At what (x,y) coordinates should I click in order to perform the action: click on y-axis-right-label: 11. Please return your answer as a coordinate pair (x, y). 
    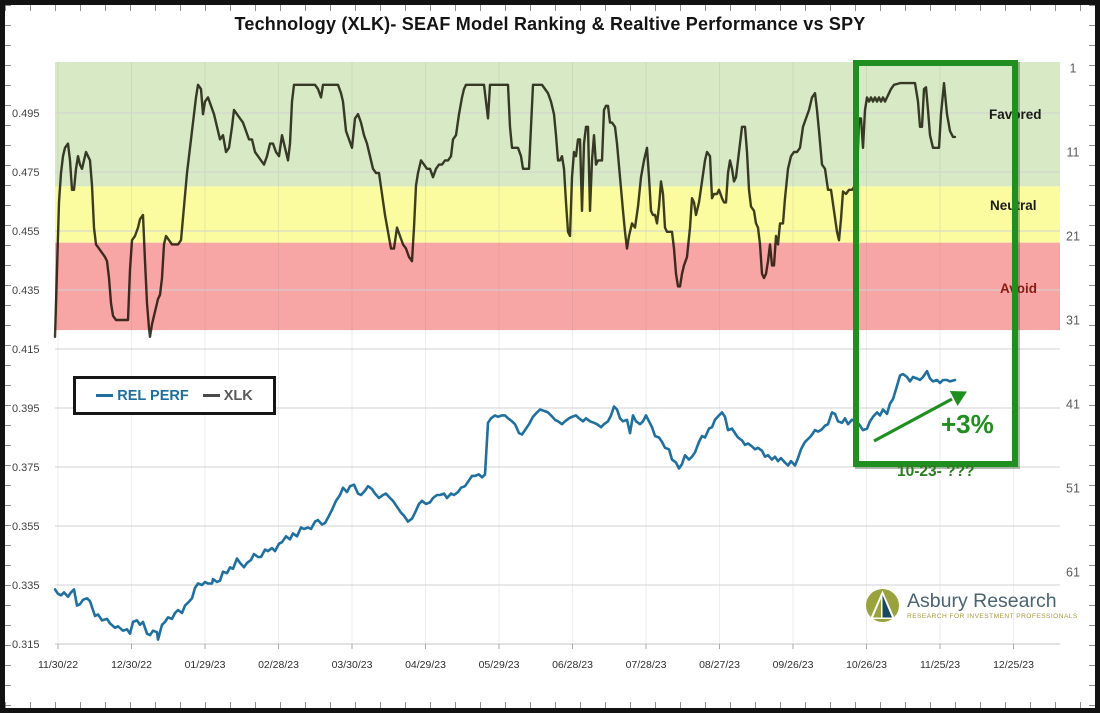
    Looking at the image, I should click on (1073, 153).